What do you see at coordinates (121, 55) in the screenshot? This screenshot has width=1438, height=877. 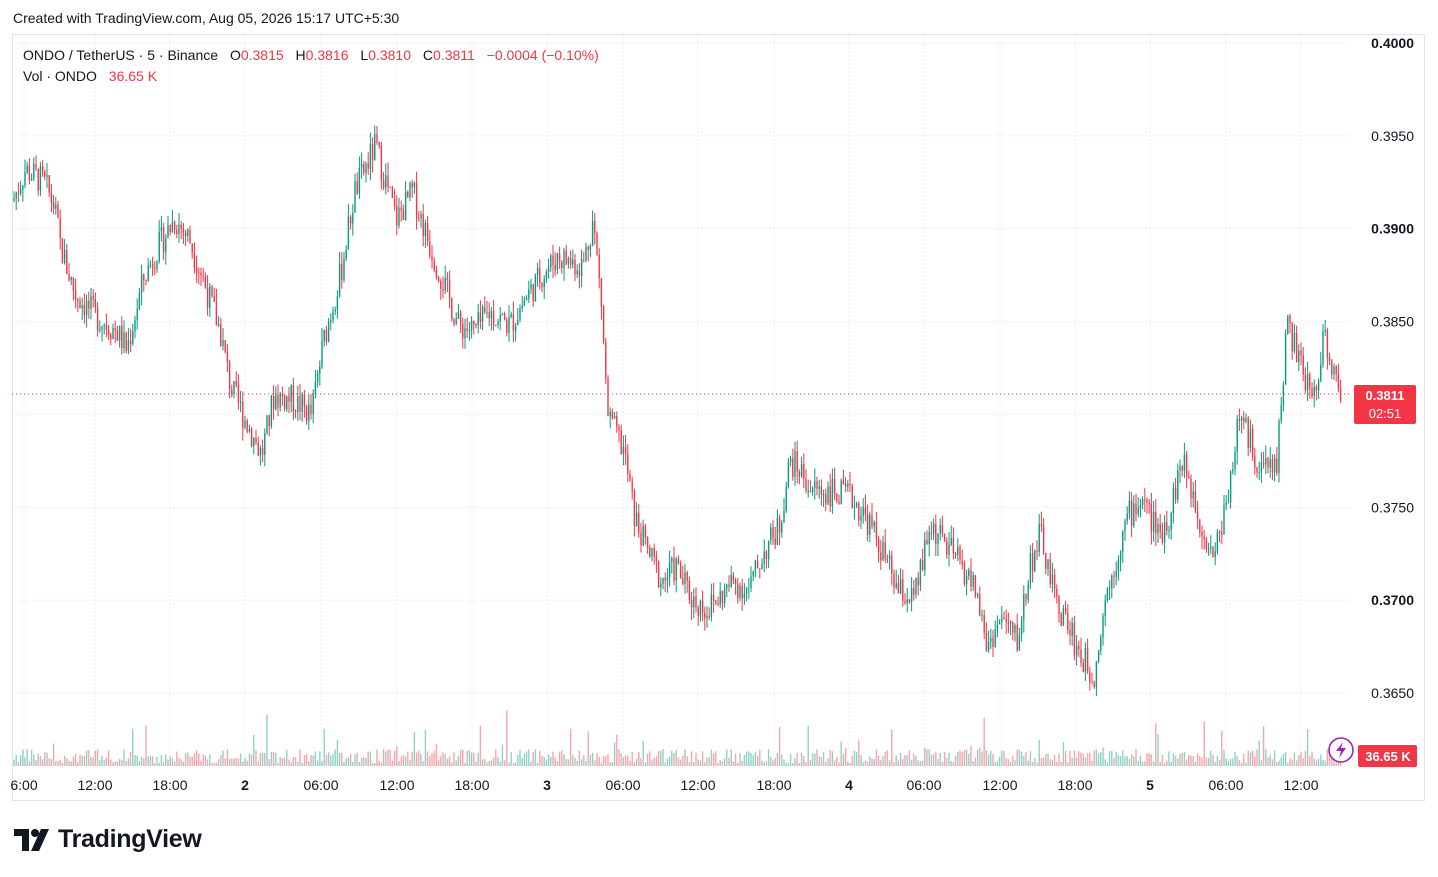 I see `symbol-label: ONDO / TetherUS · 5 · Binance` at bounding box center [121, 55].